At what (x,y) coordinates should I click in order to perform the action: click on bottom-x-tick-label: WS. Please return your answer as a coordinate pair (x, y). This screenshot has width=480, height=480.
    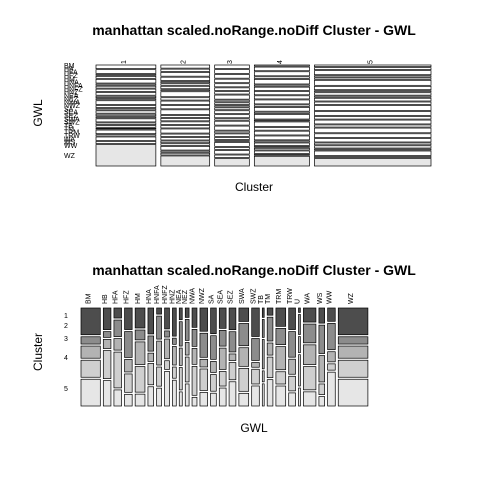
    Looking at the image, I should click on (320, 298).